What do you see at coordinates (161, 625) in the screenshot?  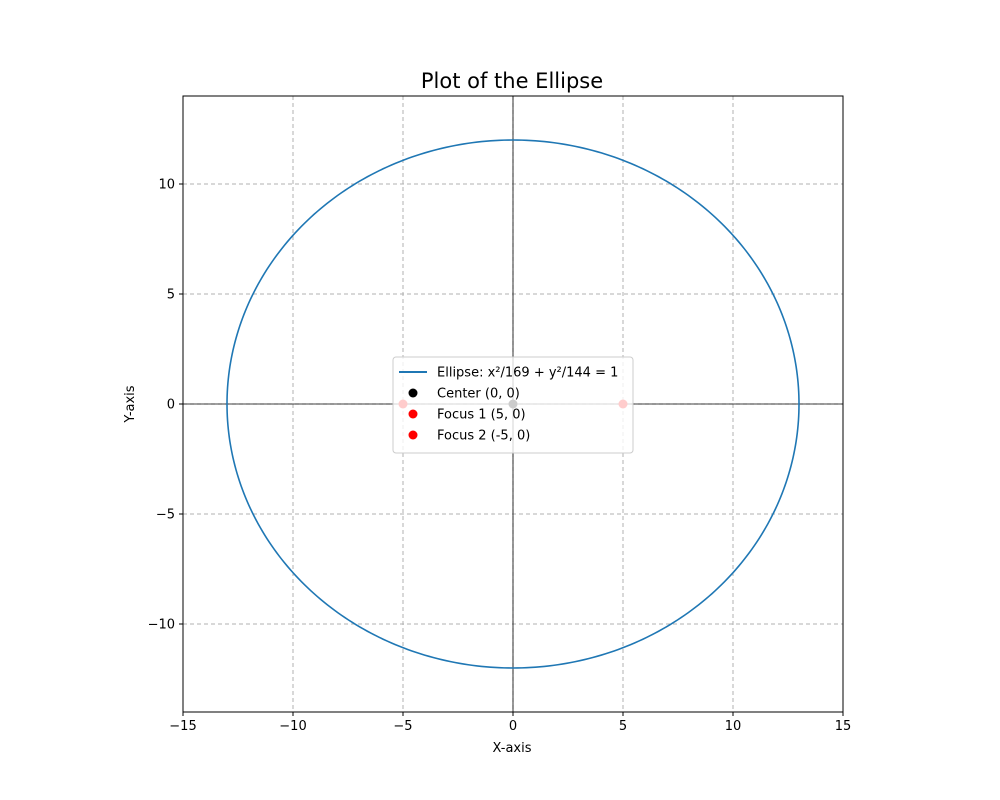 I see `y-tick-label: −10` at bounding box center [161, 625].